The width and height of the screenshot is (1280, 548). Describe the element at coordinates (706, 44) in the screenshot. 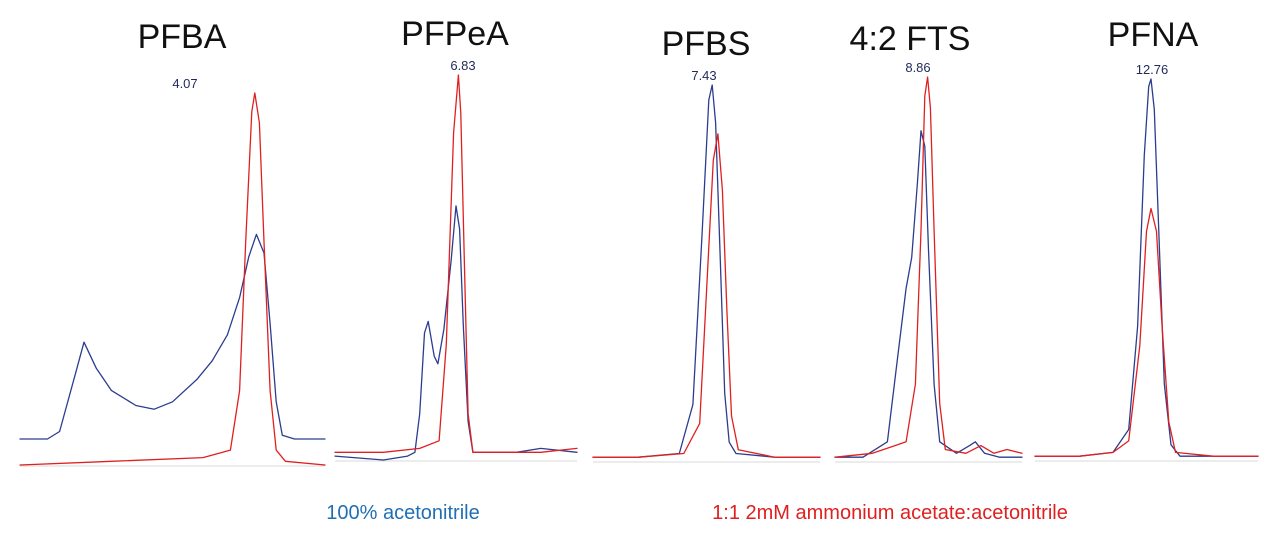

I see `panel-title: PFBS` at that location.